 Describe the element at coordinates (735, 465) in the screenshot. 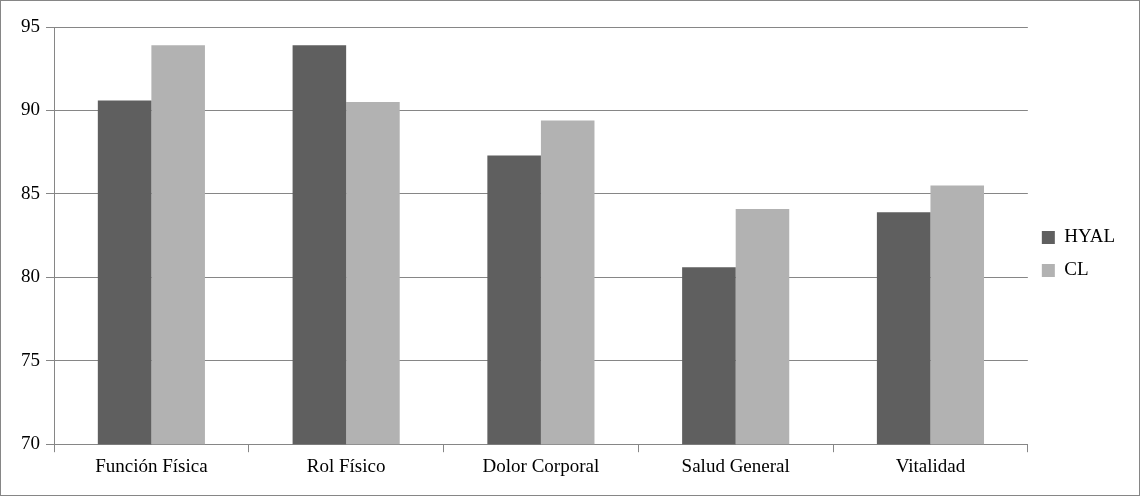

I see `x-tick-label: Salud General` at that location.